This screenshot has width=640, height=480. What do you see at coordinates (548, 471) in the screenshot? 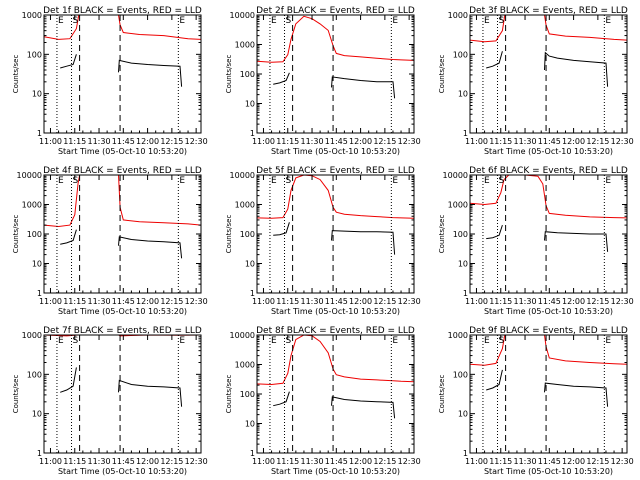
I see `x-axis-label: Start Time (05-Oct-10 10:53:20)` at bounding box center [548, 471].